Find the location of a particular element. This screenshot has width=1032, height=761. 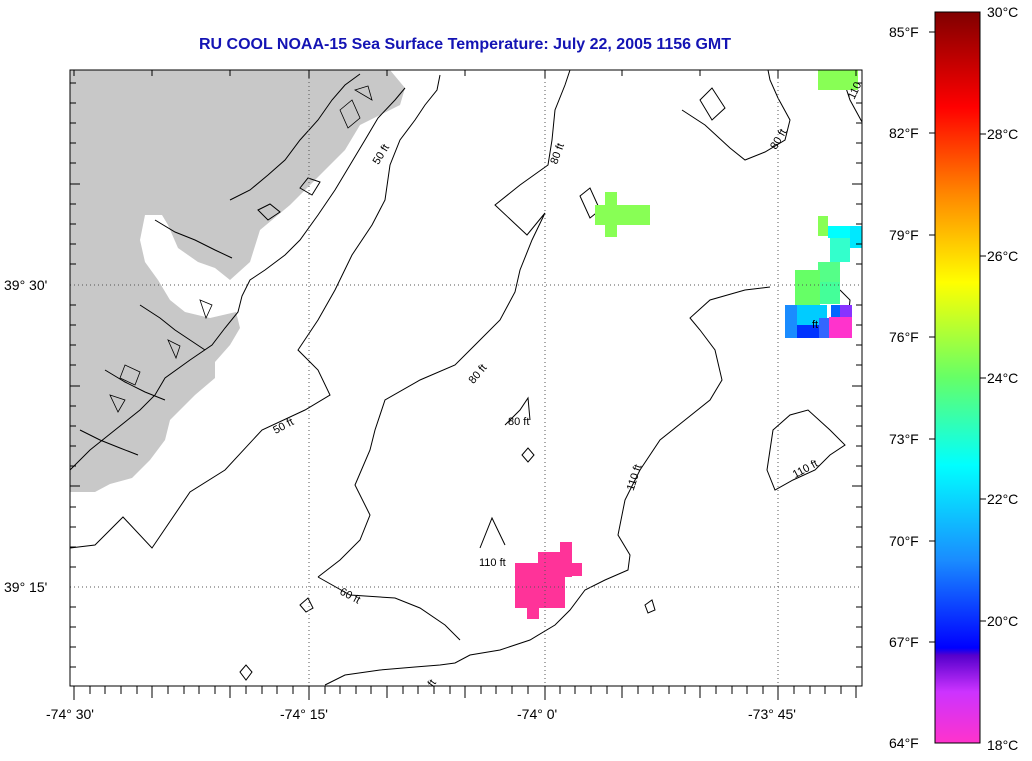

colorbar-f-label: 79°F is located at coordinates (904, 235).